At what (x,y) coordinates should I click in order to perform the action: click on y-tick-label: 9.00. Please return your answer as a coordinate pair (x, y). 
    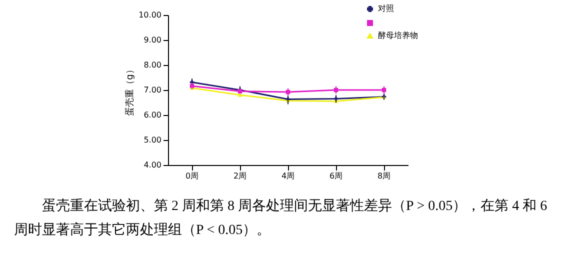
    Looking at the image, I should click on (153, 40).